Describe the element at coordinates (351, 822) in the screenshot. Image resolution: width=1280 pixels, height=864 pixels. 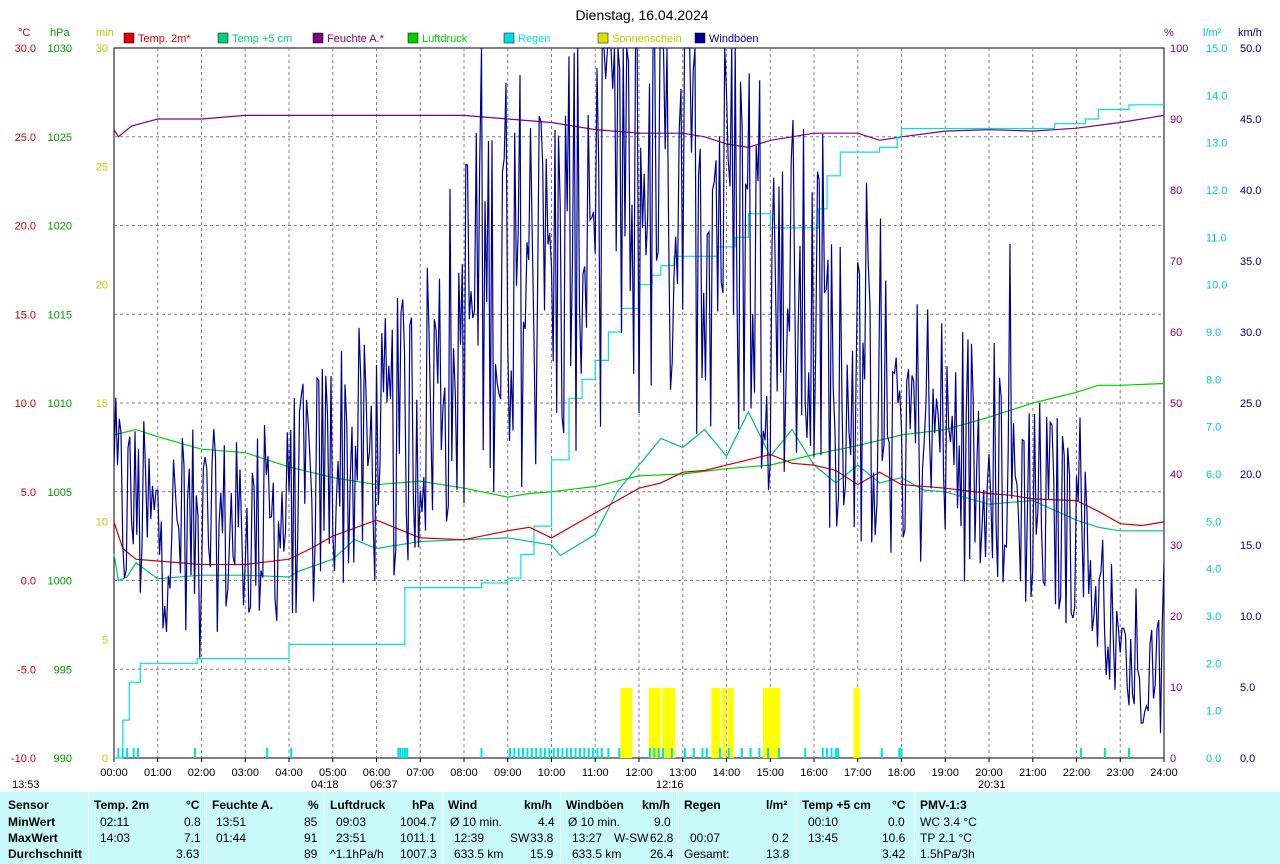
I see `stats-luft-min-time: 09:03` at that location.